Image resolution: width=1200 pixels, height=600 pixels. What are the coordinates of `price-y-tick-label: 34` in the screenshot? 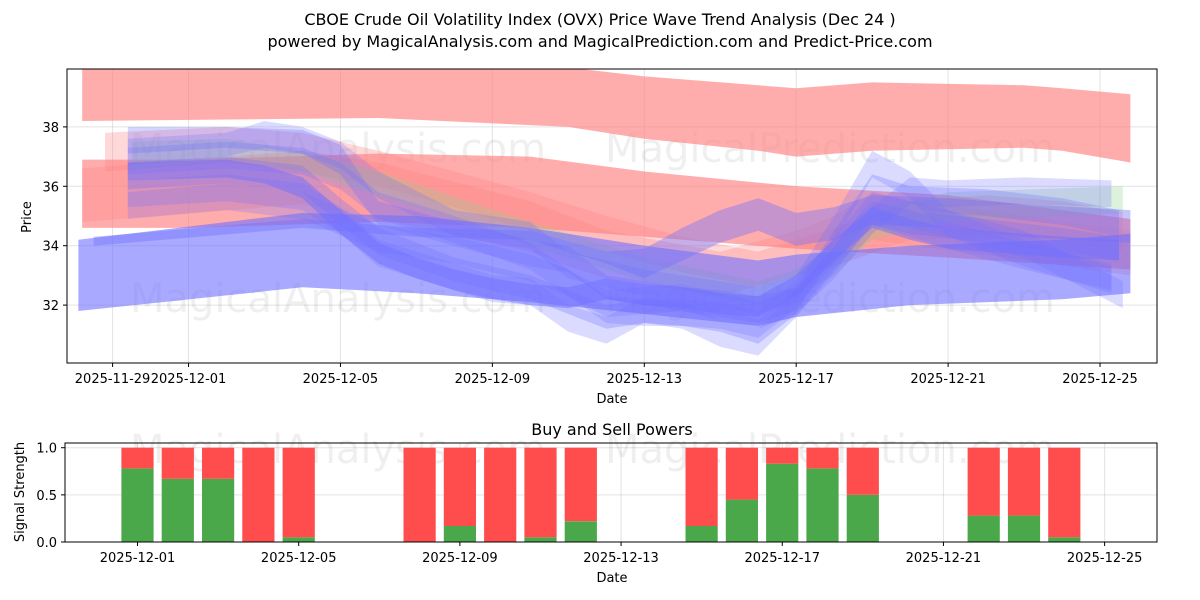 It's located at (50, 247).